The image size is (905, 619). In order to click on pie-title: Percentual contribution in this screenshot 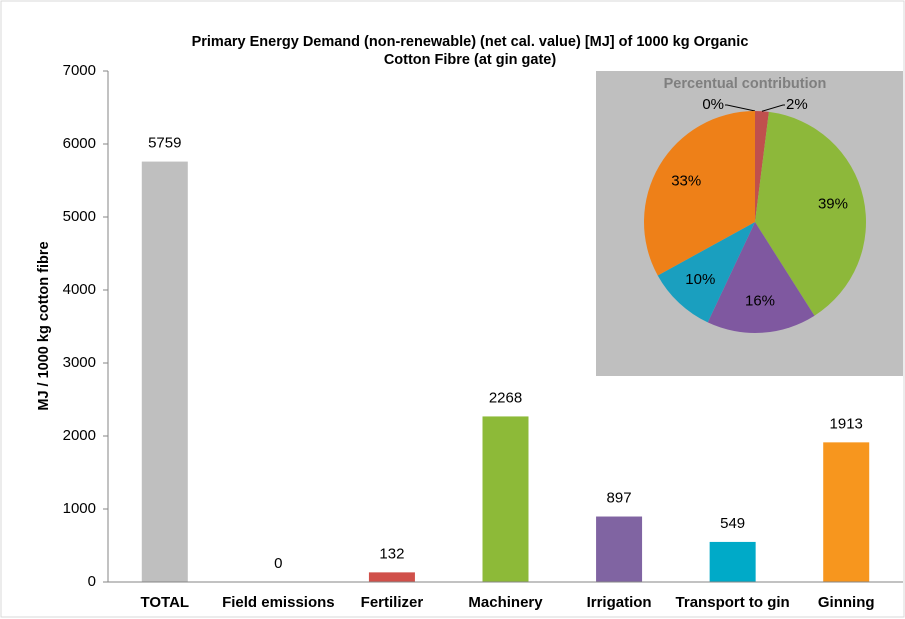, I will do `click(745, 84)`.